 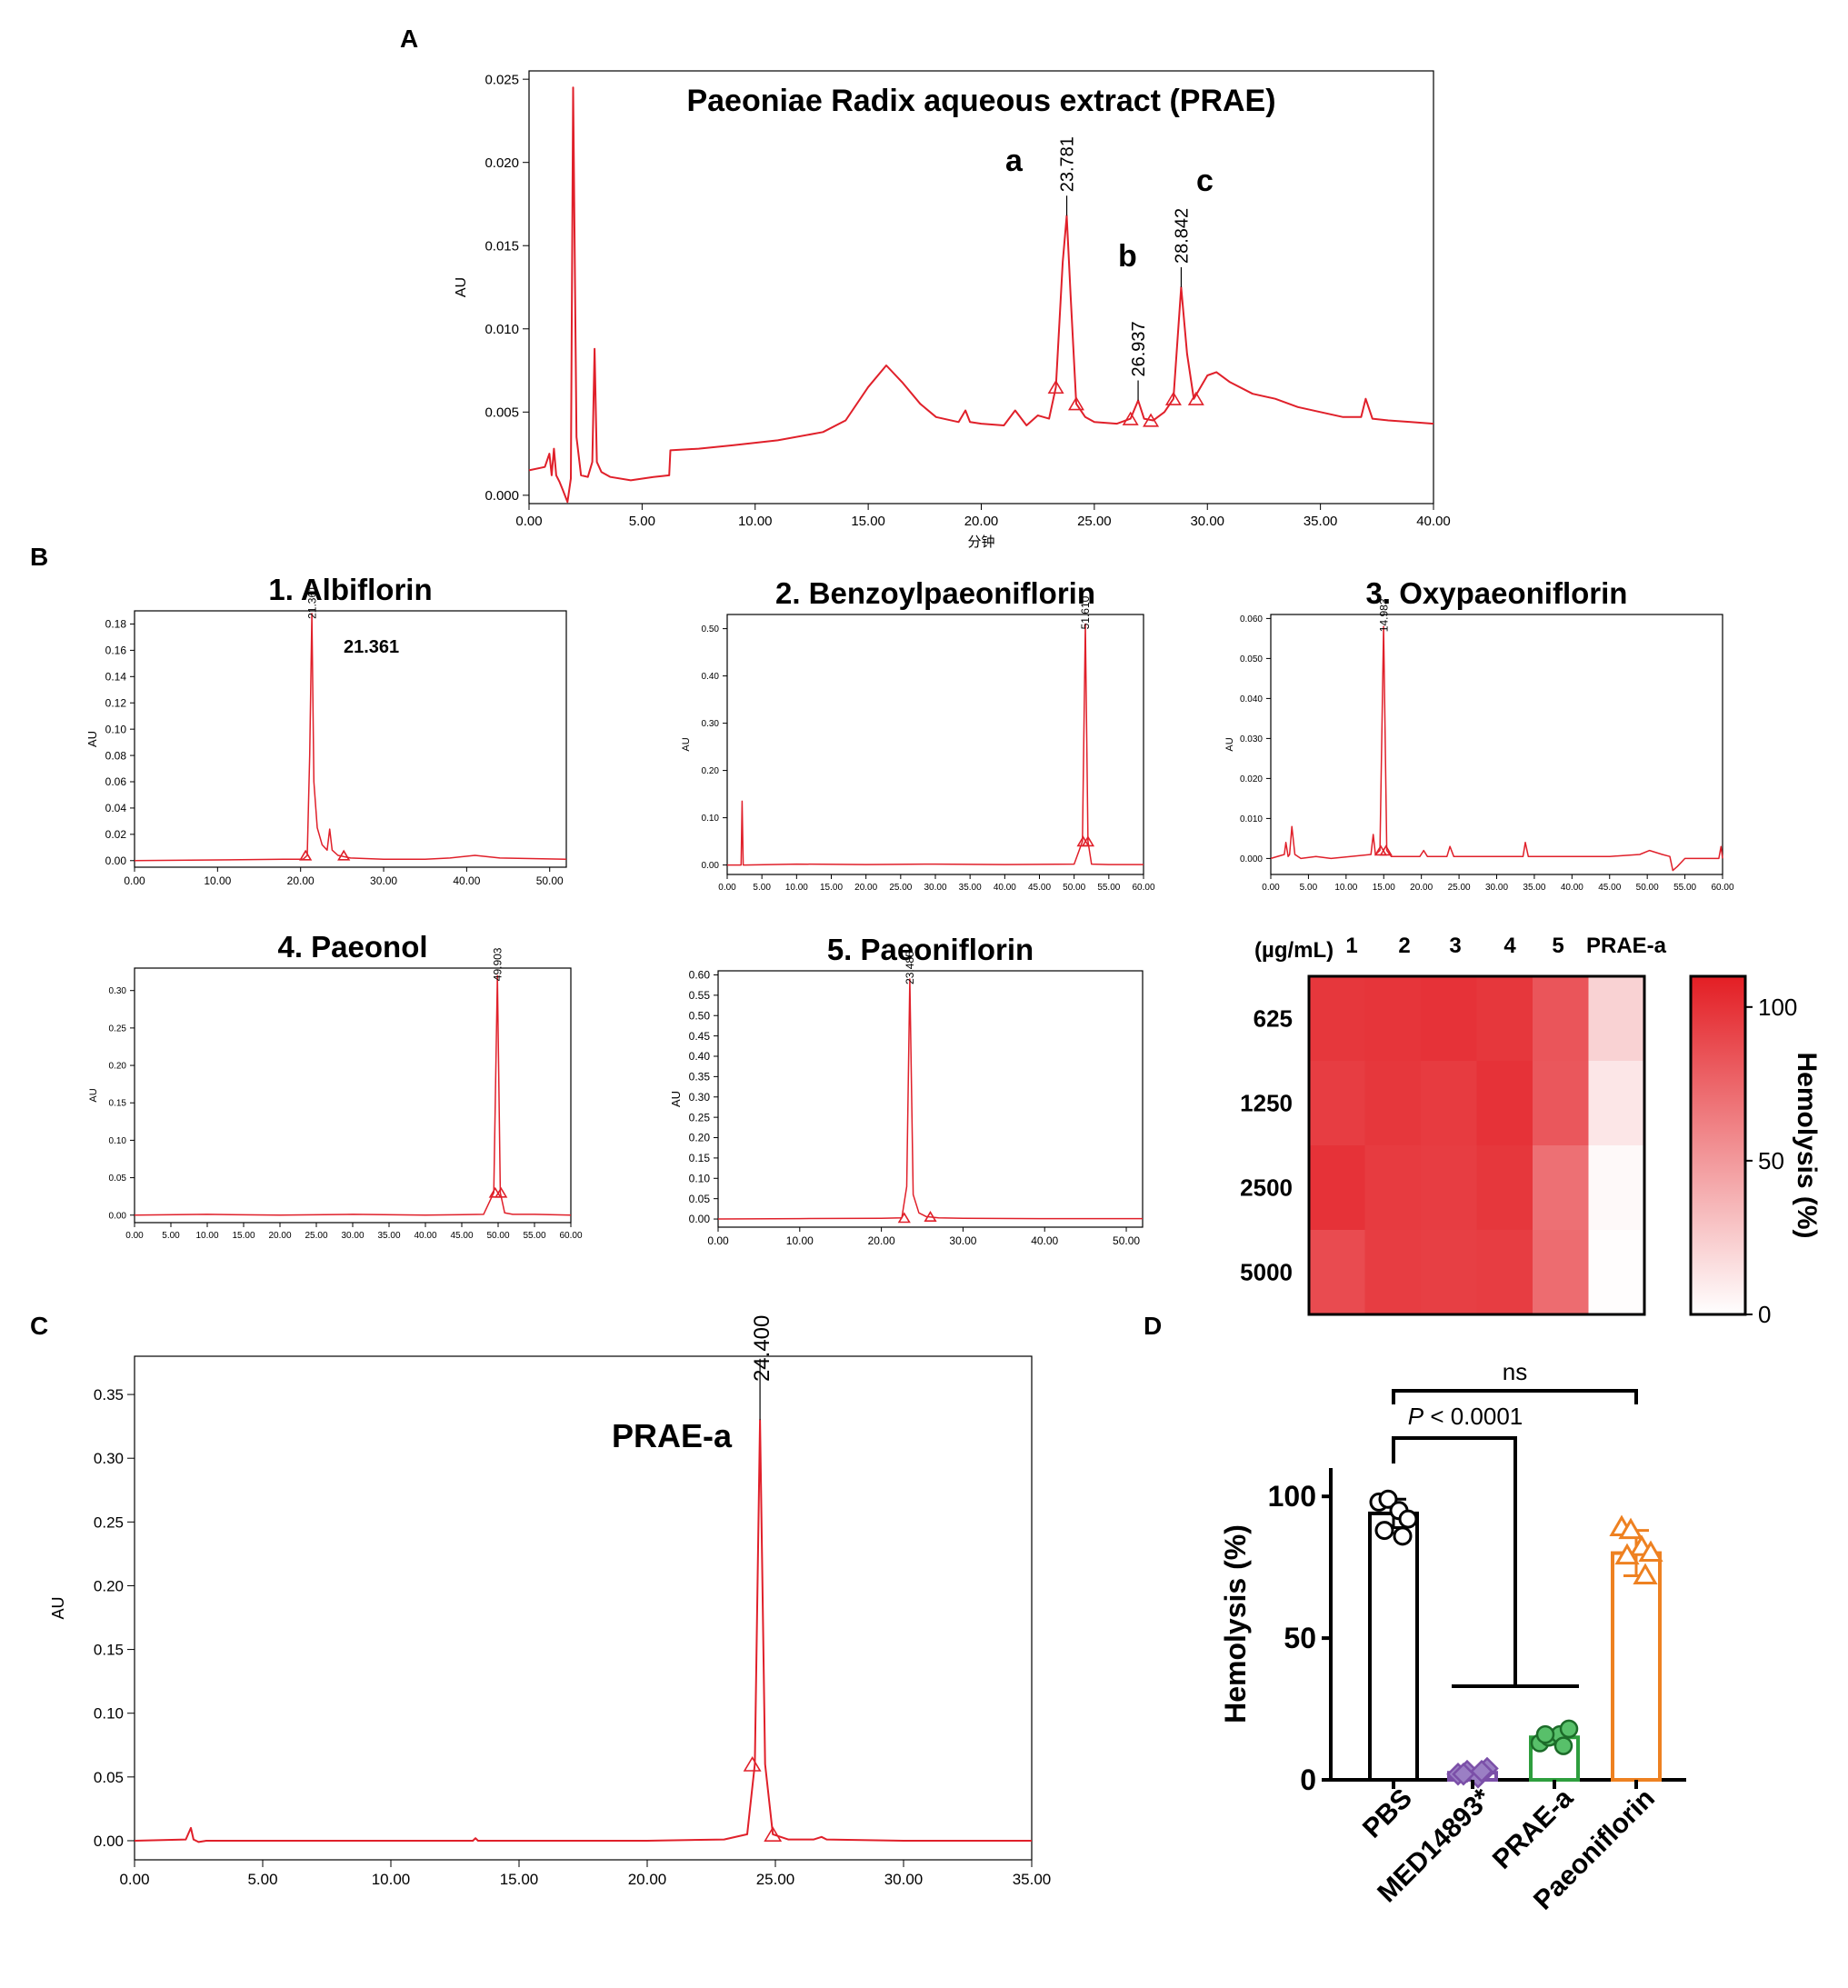 What do you see at coordinates (570, 1236) in the screenshot?
I see `x-tick-label: 60.00` at bounding box center [570, 1236].